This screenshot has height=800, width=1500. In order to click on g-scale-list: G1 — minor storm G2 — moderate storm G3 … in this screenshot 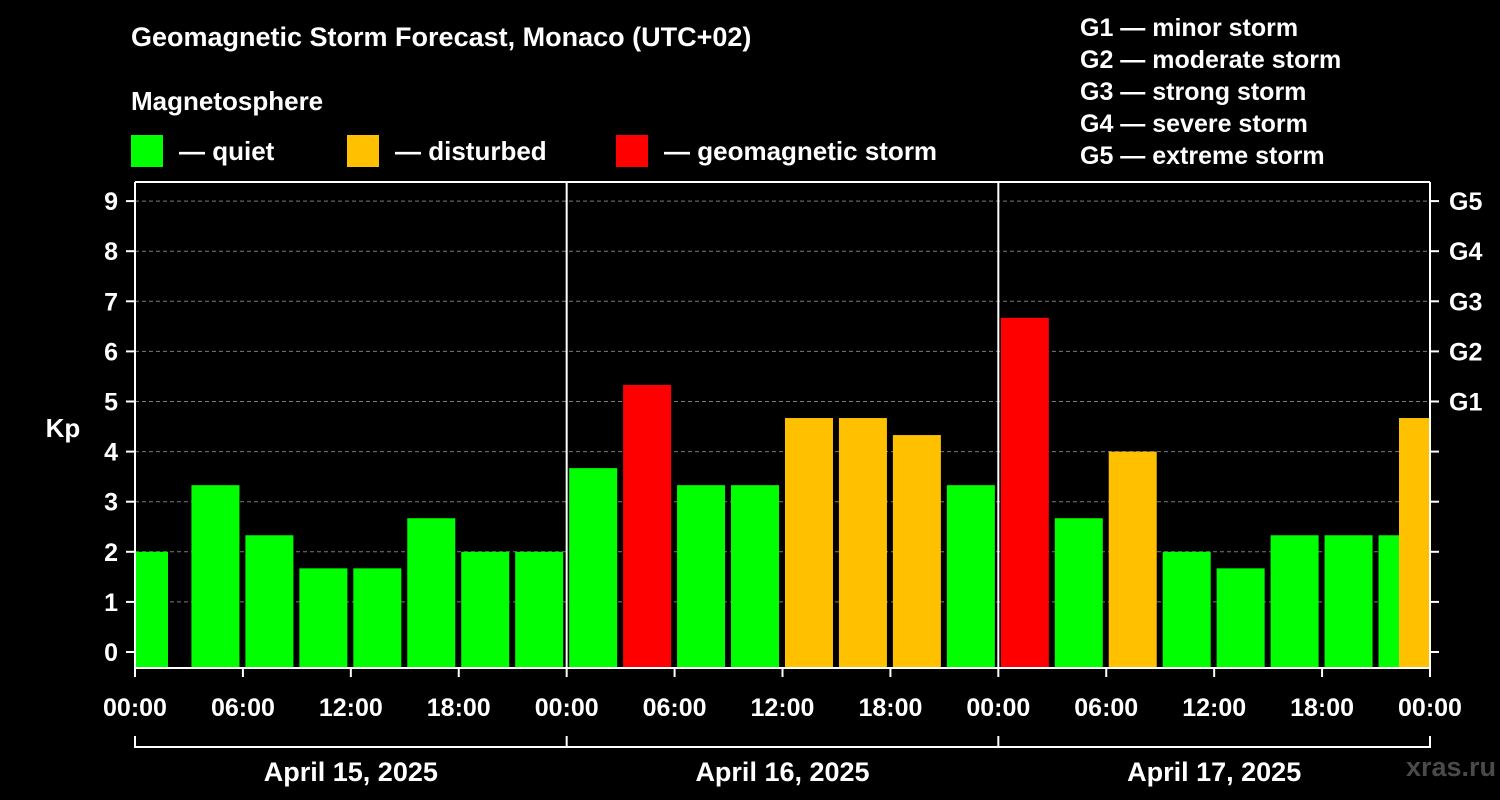, I will do `click(1210, 92)`.